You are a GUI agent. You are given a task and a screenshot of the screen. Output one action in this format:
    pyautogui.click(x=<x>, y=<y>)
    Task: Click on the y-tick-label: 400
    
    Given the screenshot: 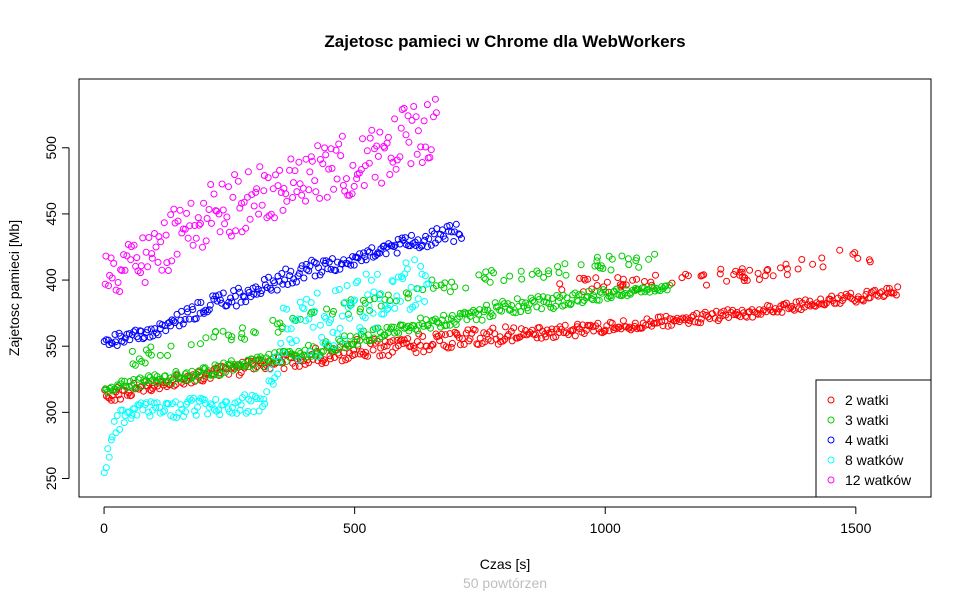 What is the action you would take?
    pyautogui.click(x=51, y=280)
    